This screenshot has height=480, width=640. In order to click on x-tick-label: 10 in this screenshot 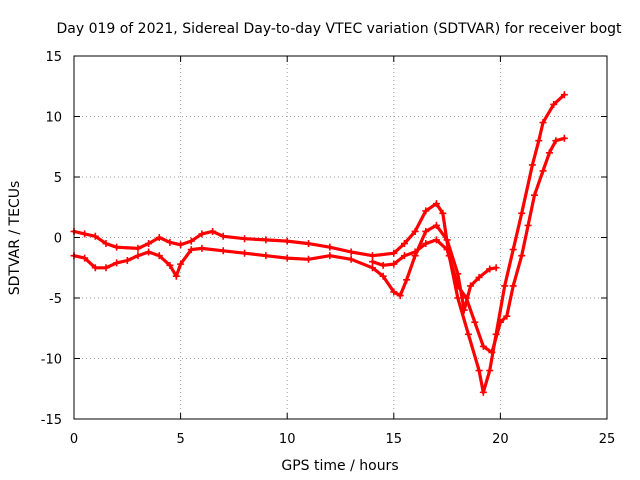, I will do `click(287, 439)`.